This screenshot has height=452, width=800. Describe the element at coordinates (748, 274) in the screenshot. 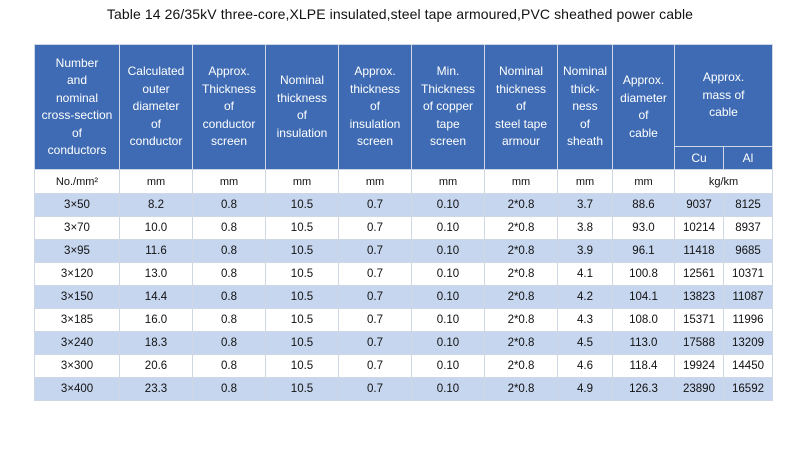

I see `table-cell: 10371` at that location.